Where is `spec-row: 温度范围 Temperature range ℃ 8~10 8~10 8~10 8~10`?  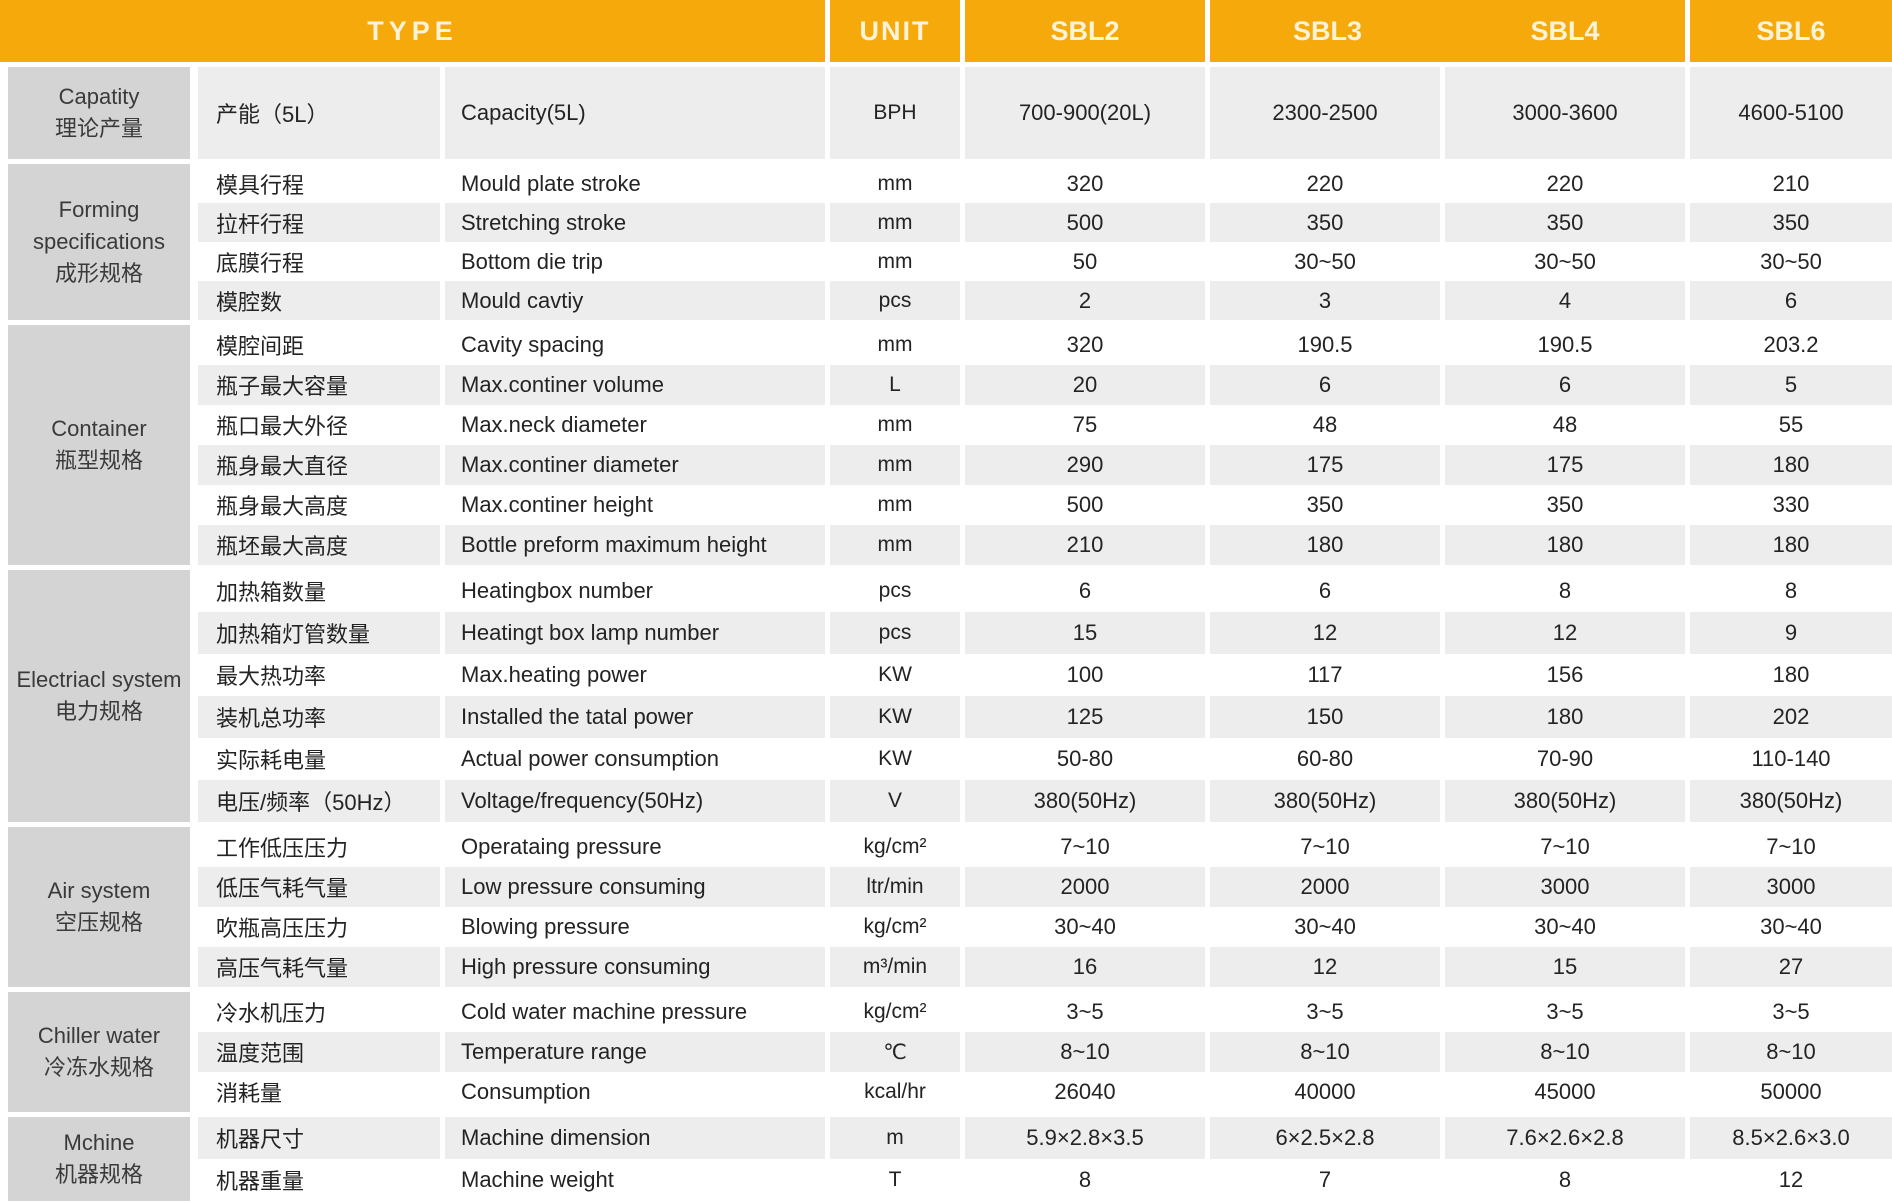 spec-row: 温度范围 Temperature range ℃ 8~10 8~10 8~10 8~10 is located at coordinates (1045, 1052).